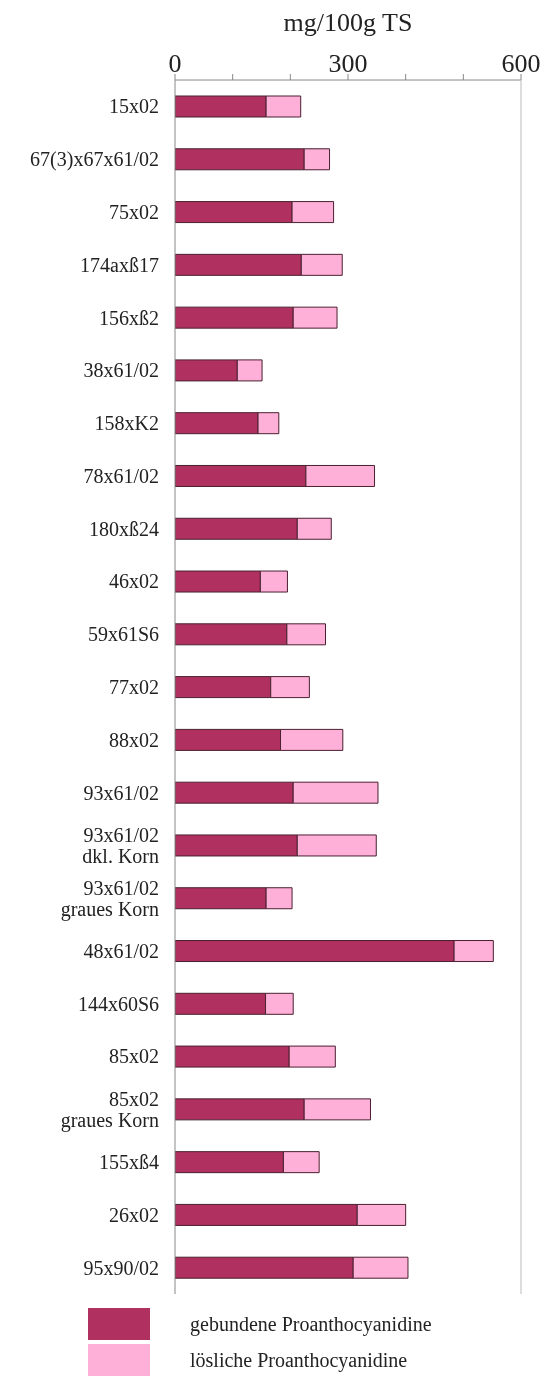 The height and width of the screenshot is (1398, 554). What do you see at coordinates (123, 634) in the screenshot?
I see `y-tick-label: 59x61S6` at bounding box center [123, 634].